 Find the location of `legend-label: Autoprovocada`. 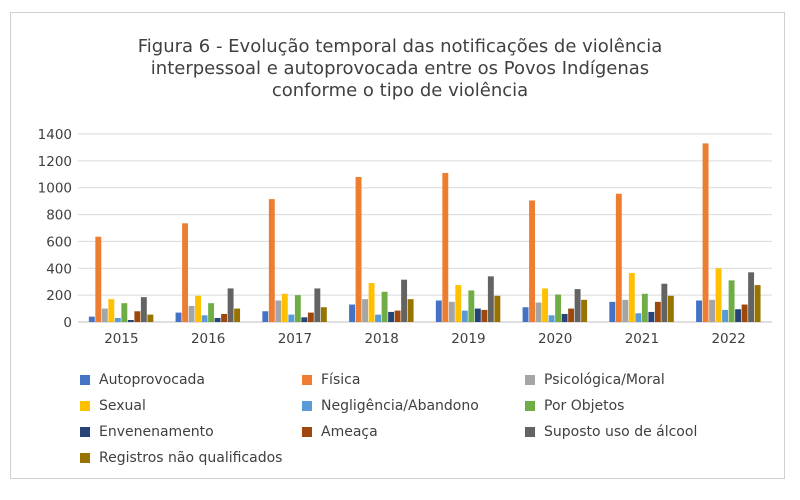

legend-label: Autoprovocada is located at coordinates (152, 380).